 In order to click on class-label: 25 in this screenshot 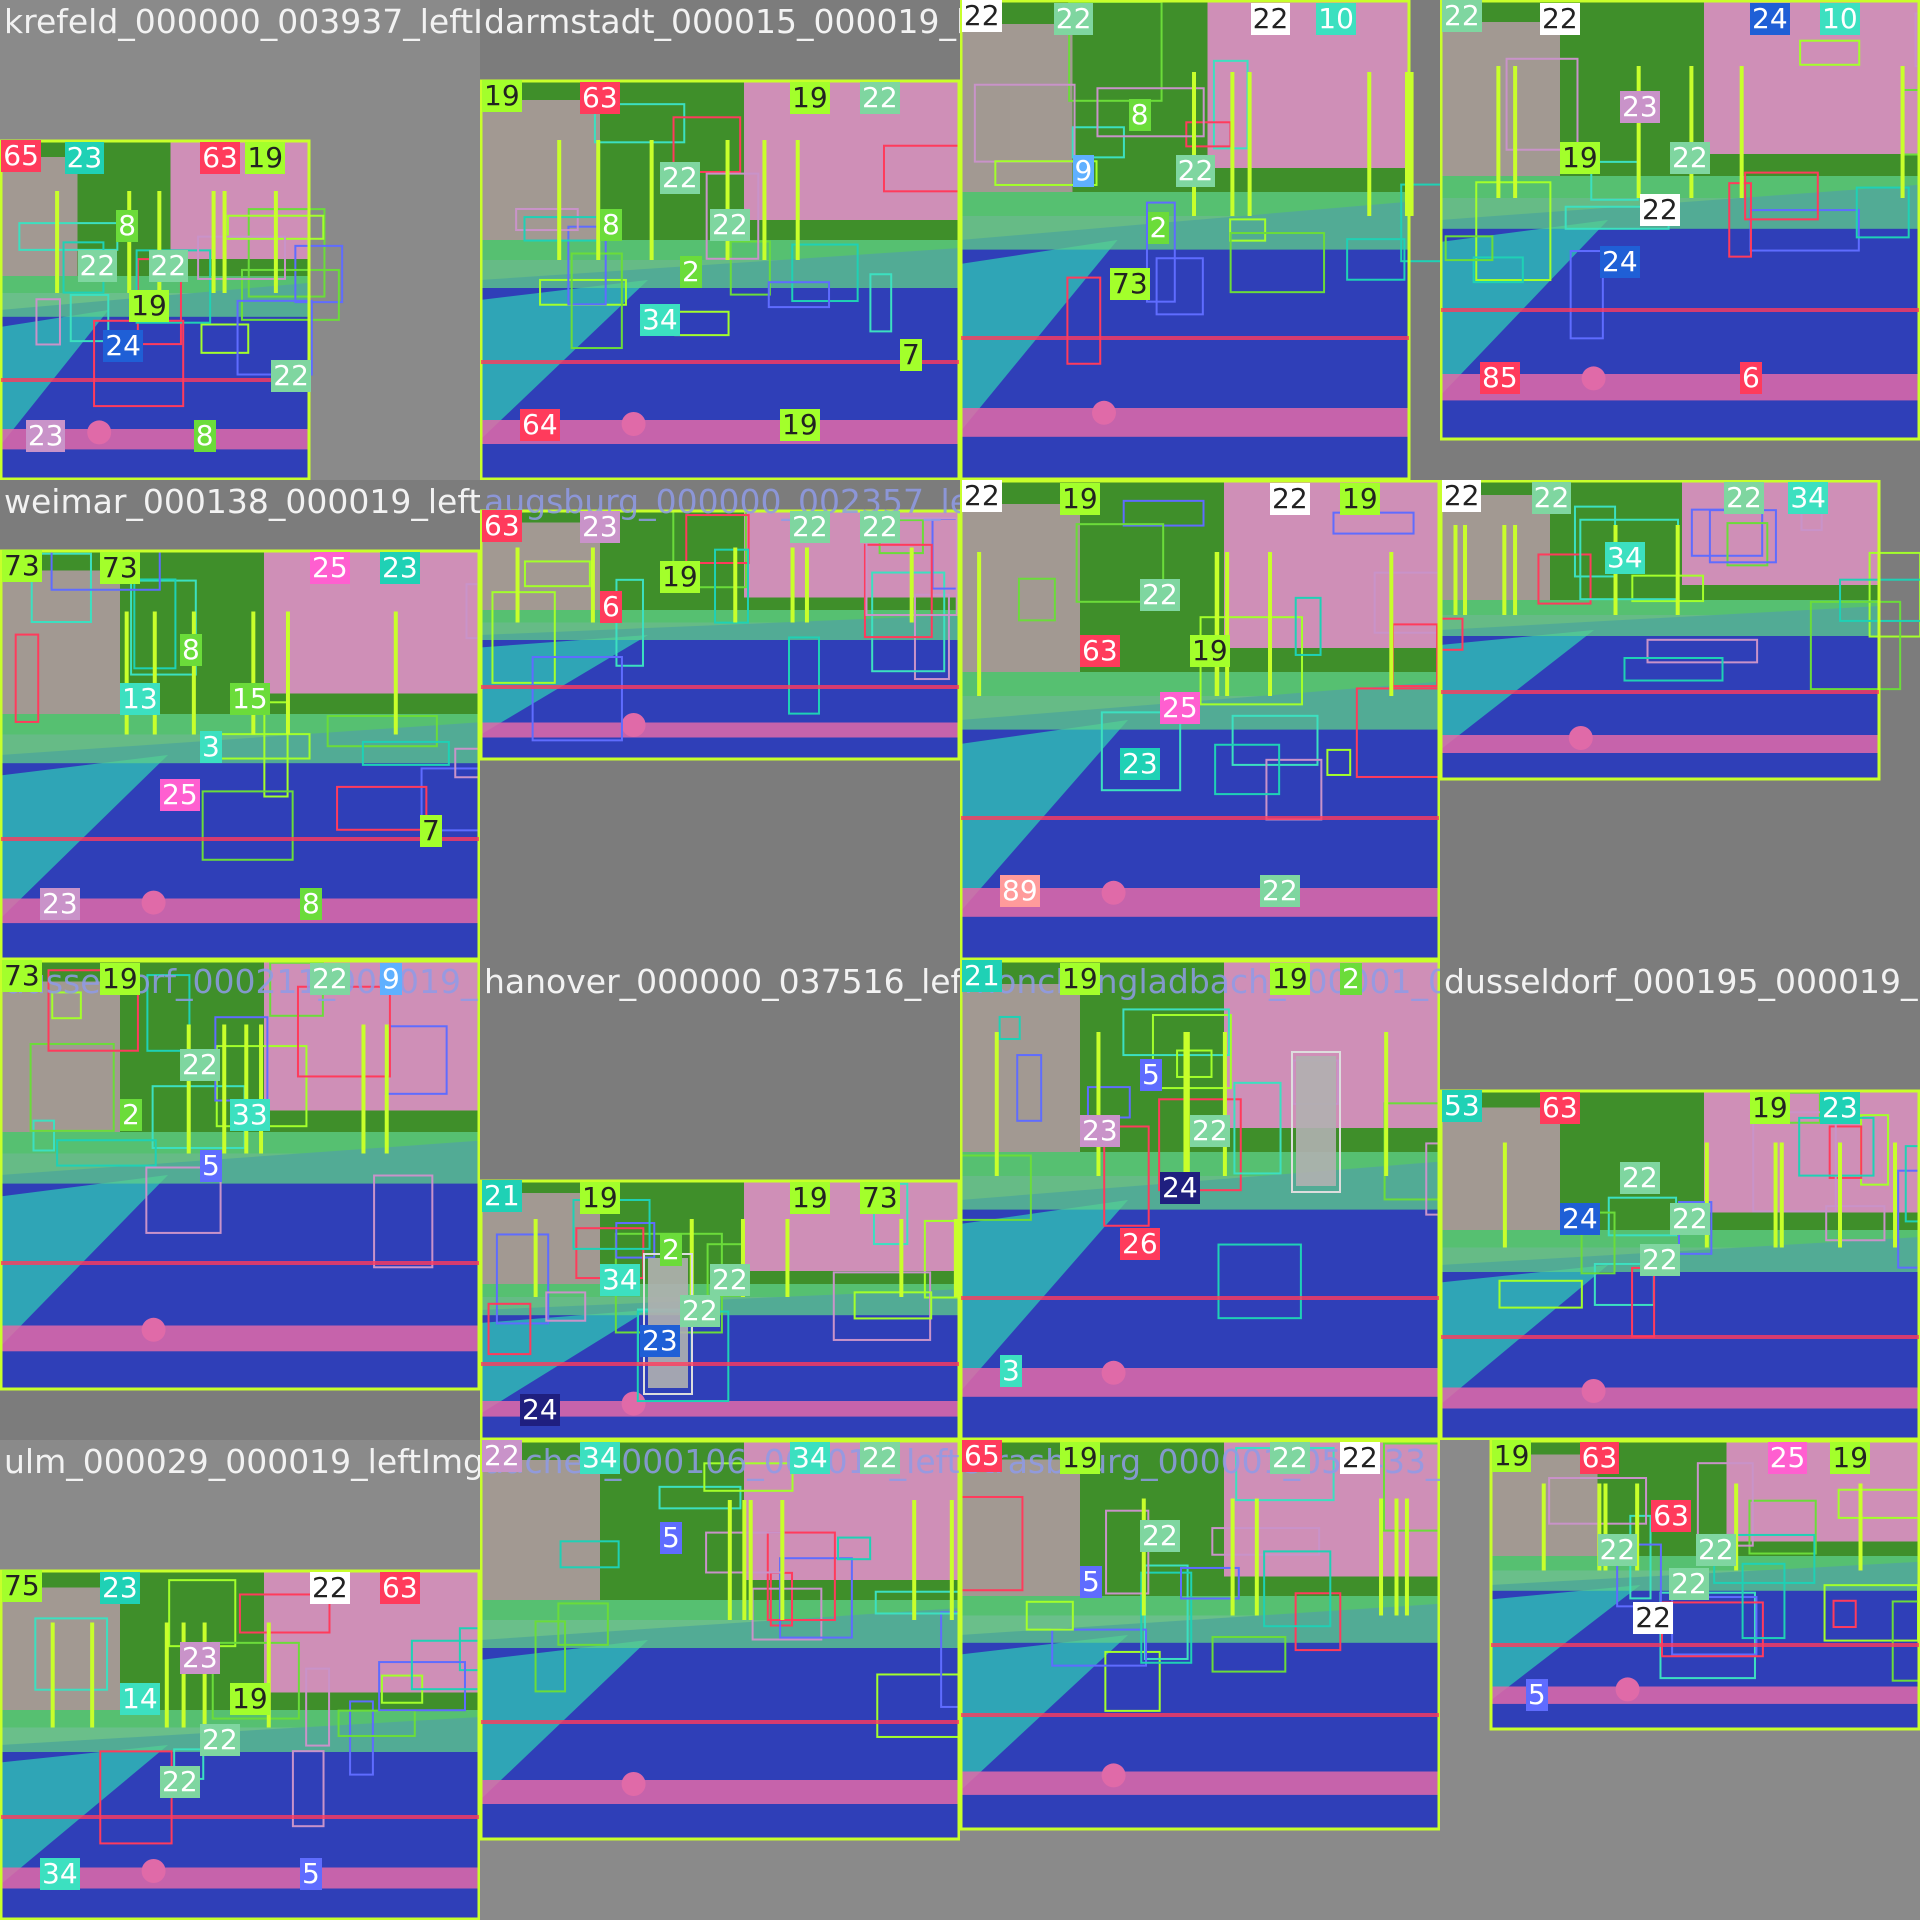, I will do `click(180, 795)`.